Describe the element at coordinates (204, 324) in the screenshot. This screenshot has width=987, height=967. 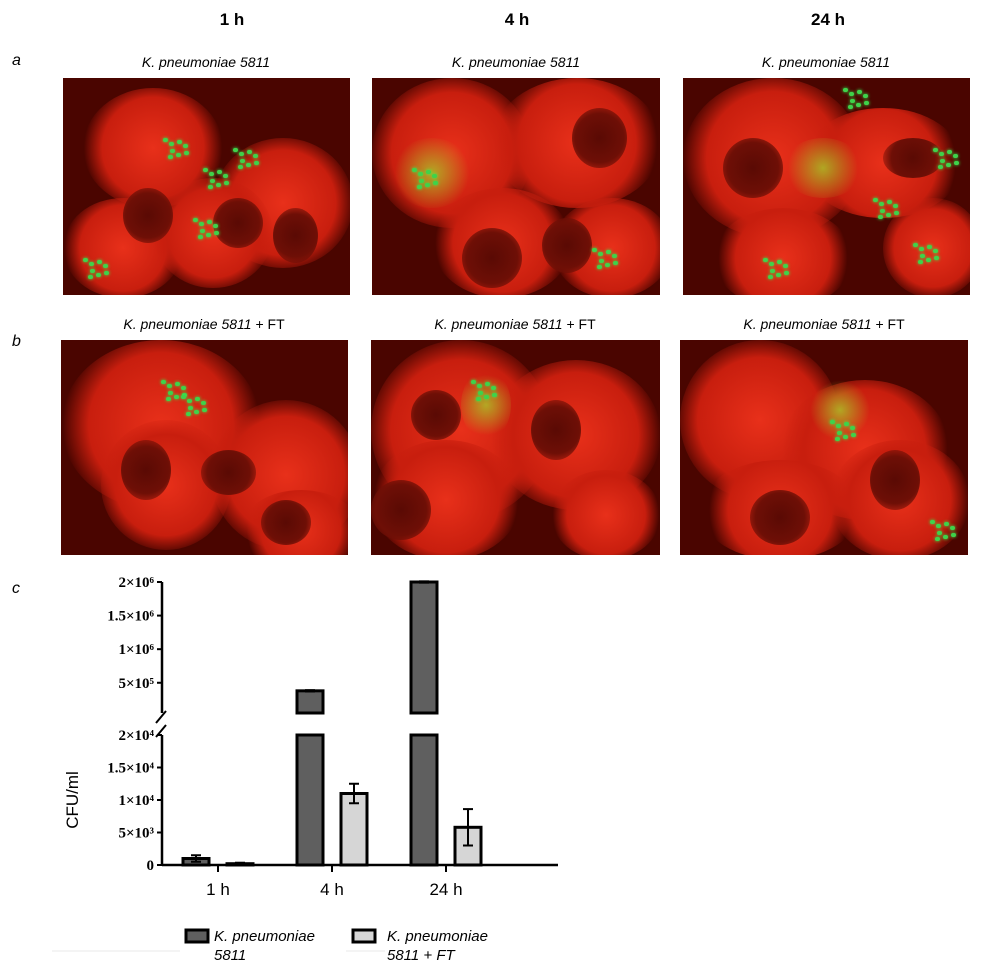
I see `caption-b-1h: K. pneumoniae 5811 + FT` at that location.